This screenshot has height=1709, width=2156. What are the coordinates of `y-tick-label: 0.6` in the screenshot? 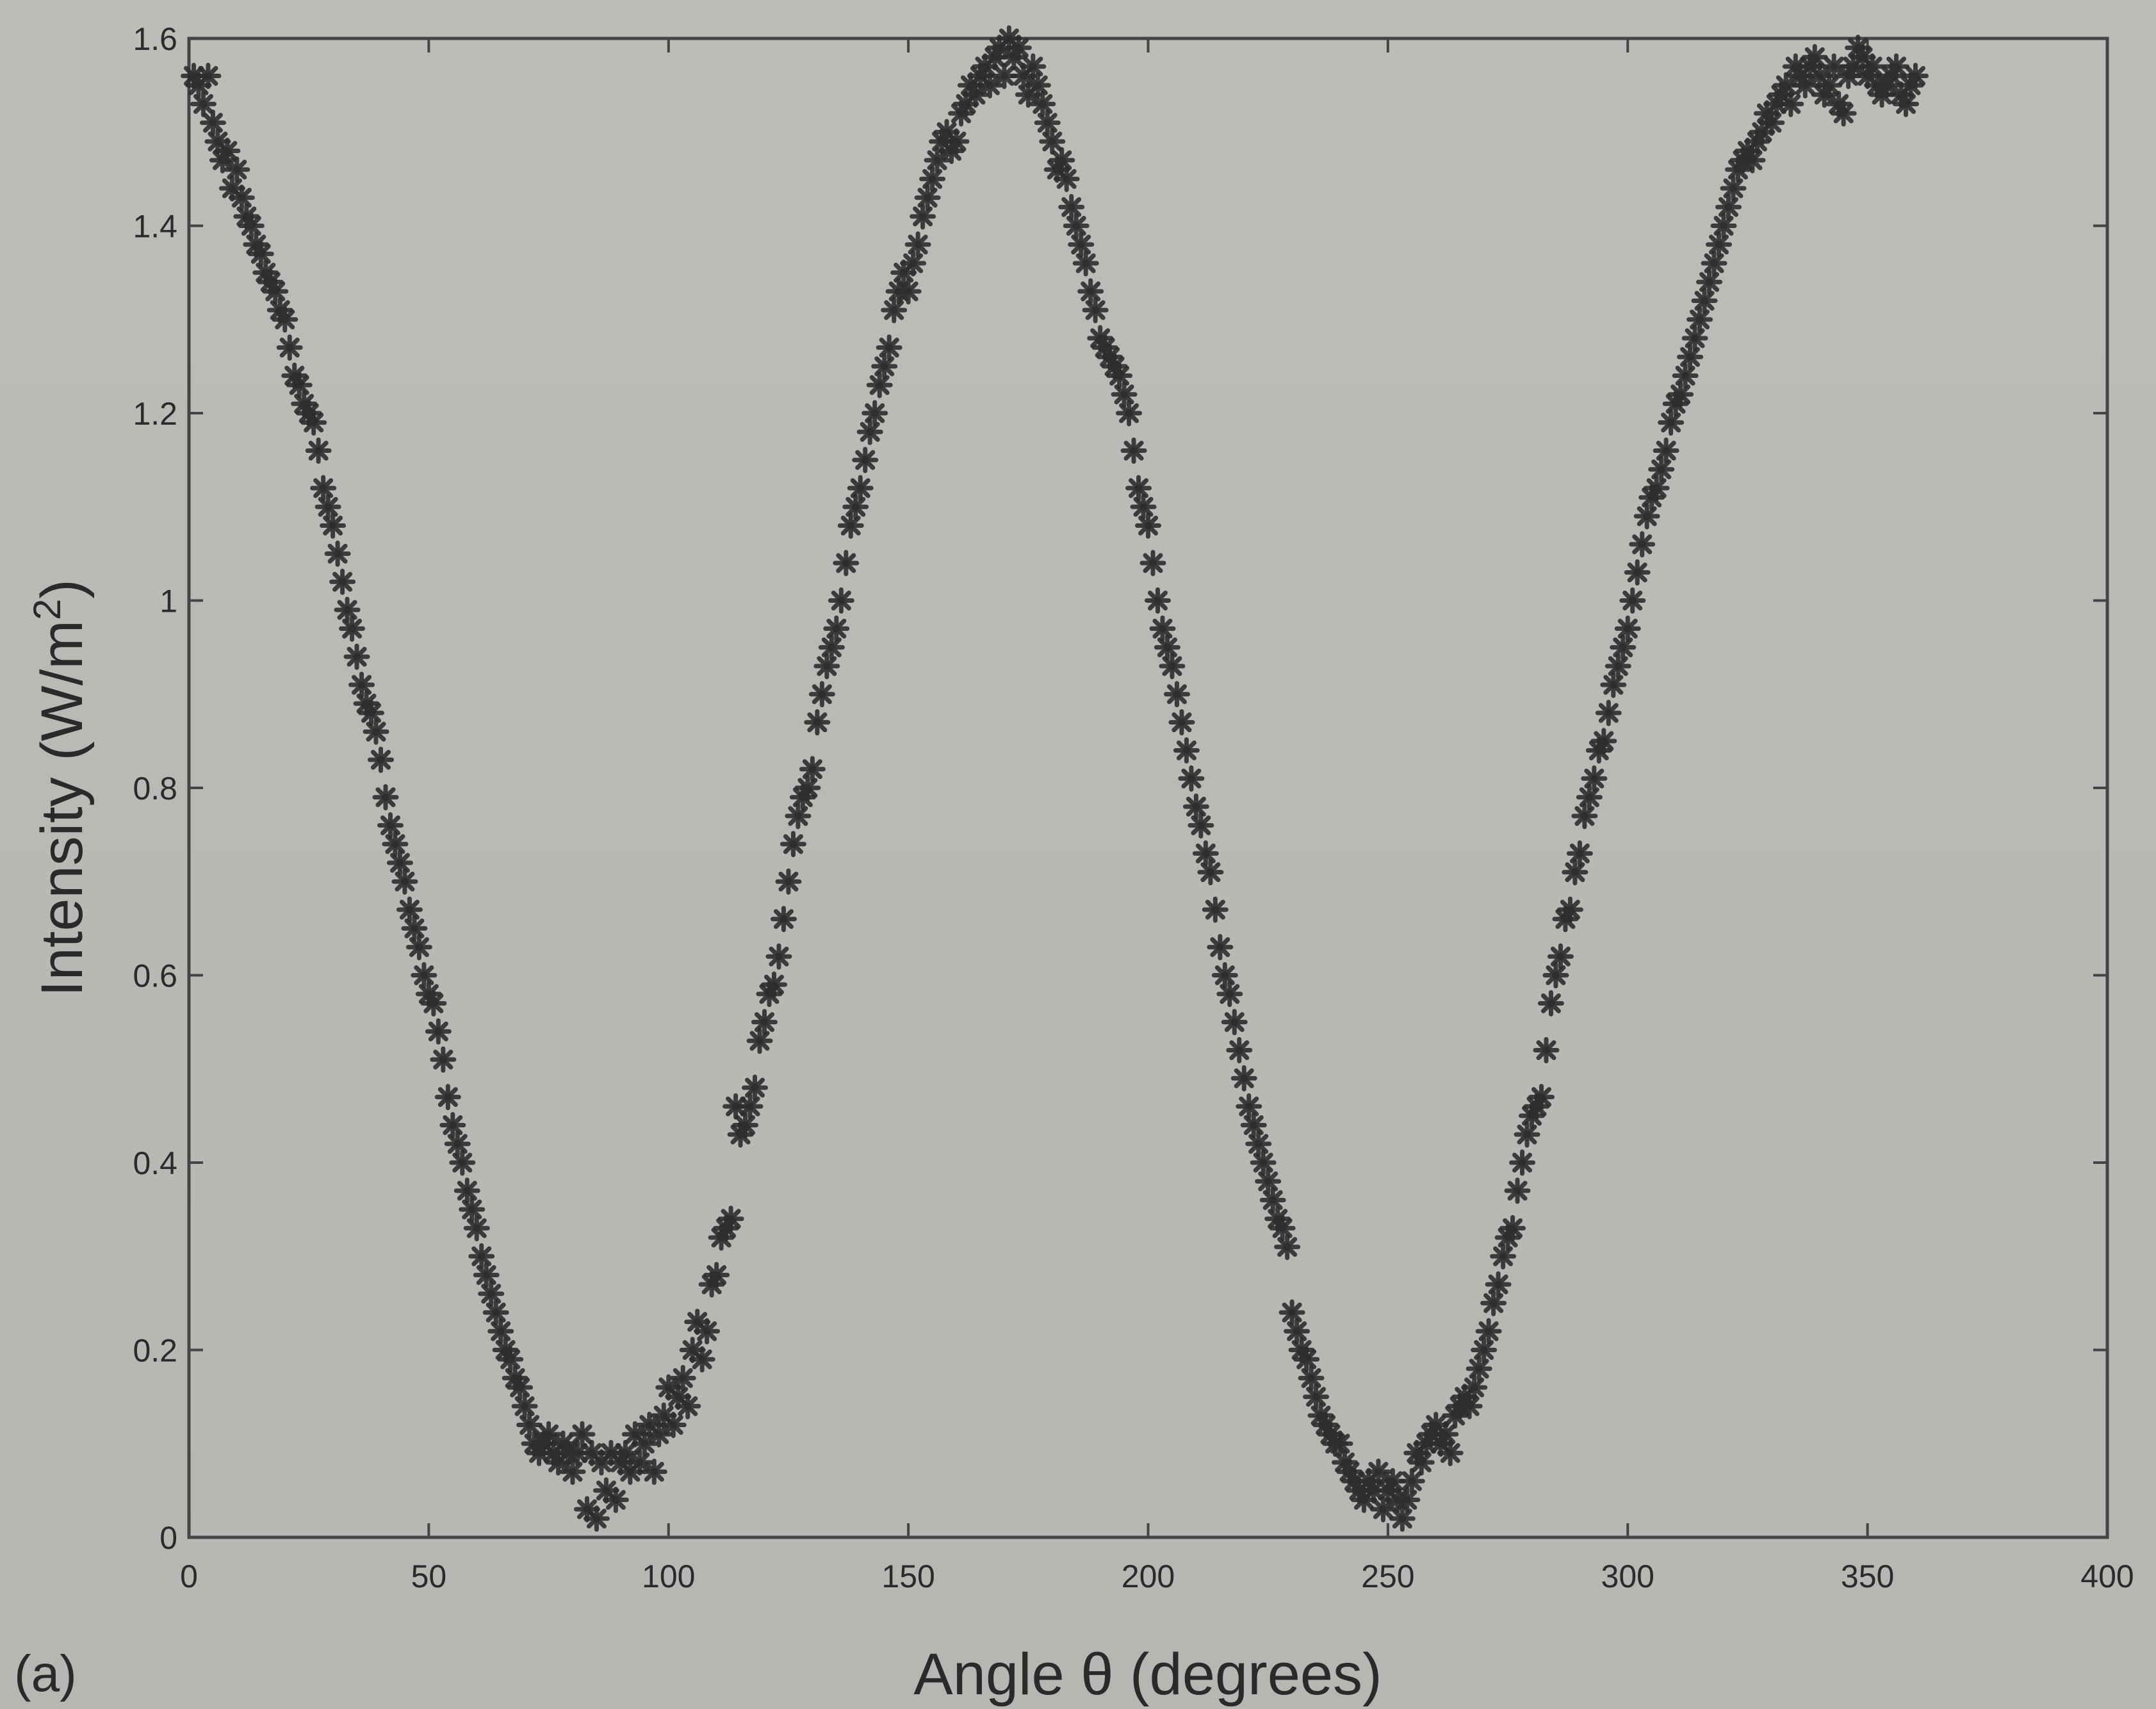 It's located at (155, 976).